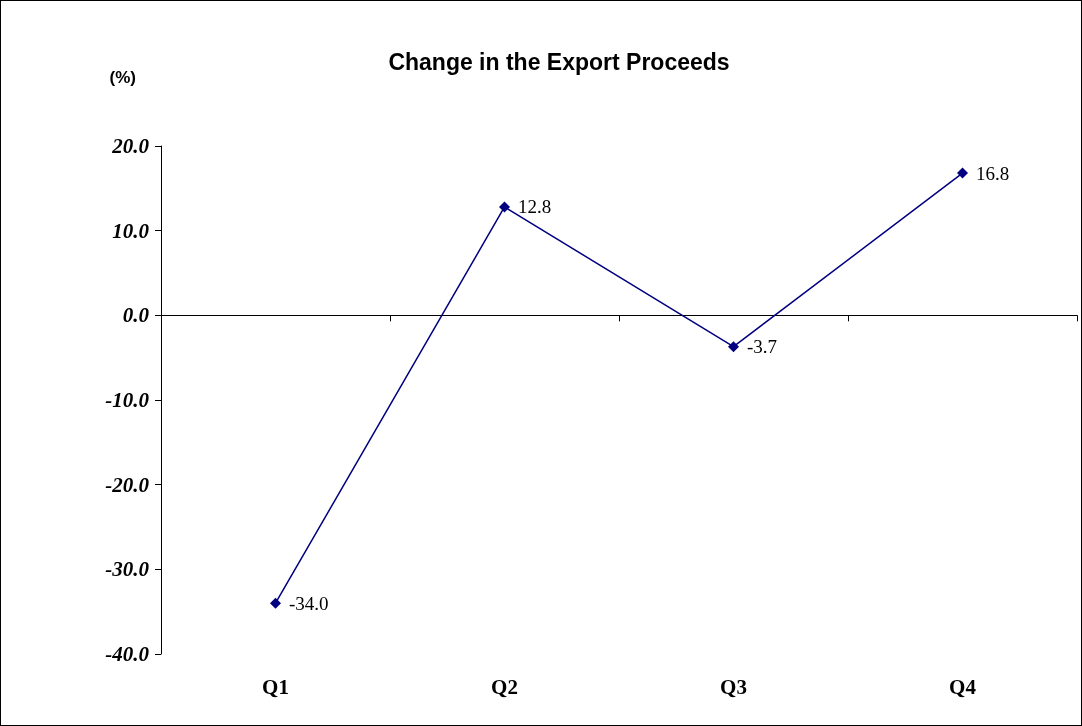 This screenshot has width=1082, height=726. I want to click on x-tick-label: Q2, so click(504, 686).